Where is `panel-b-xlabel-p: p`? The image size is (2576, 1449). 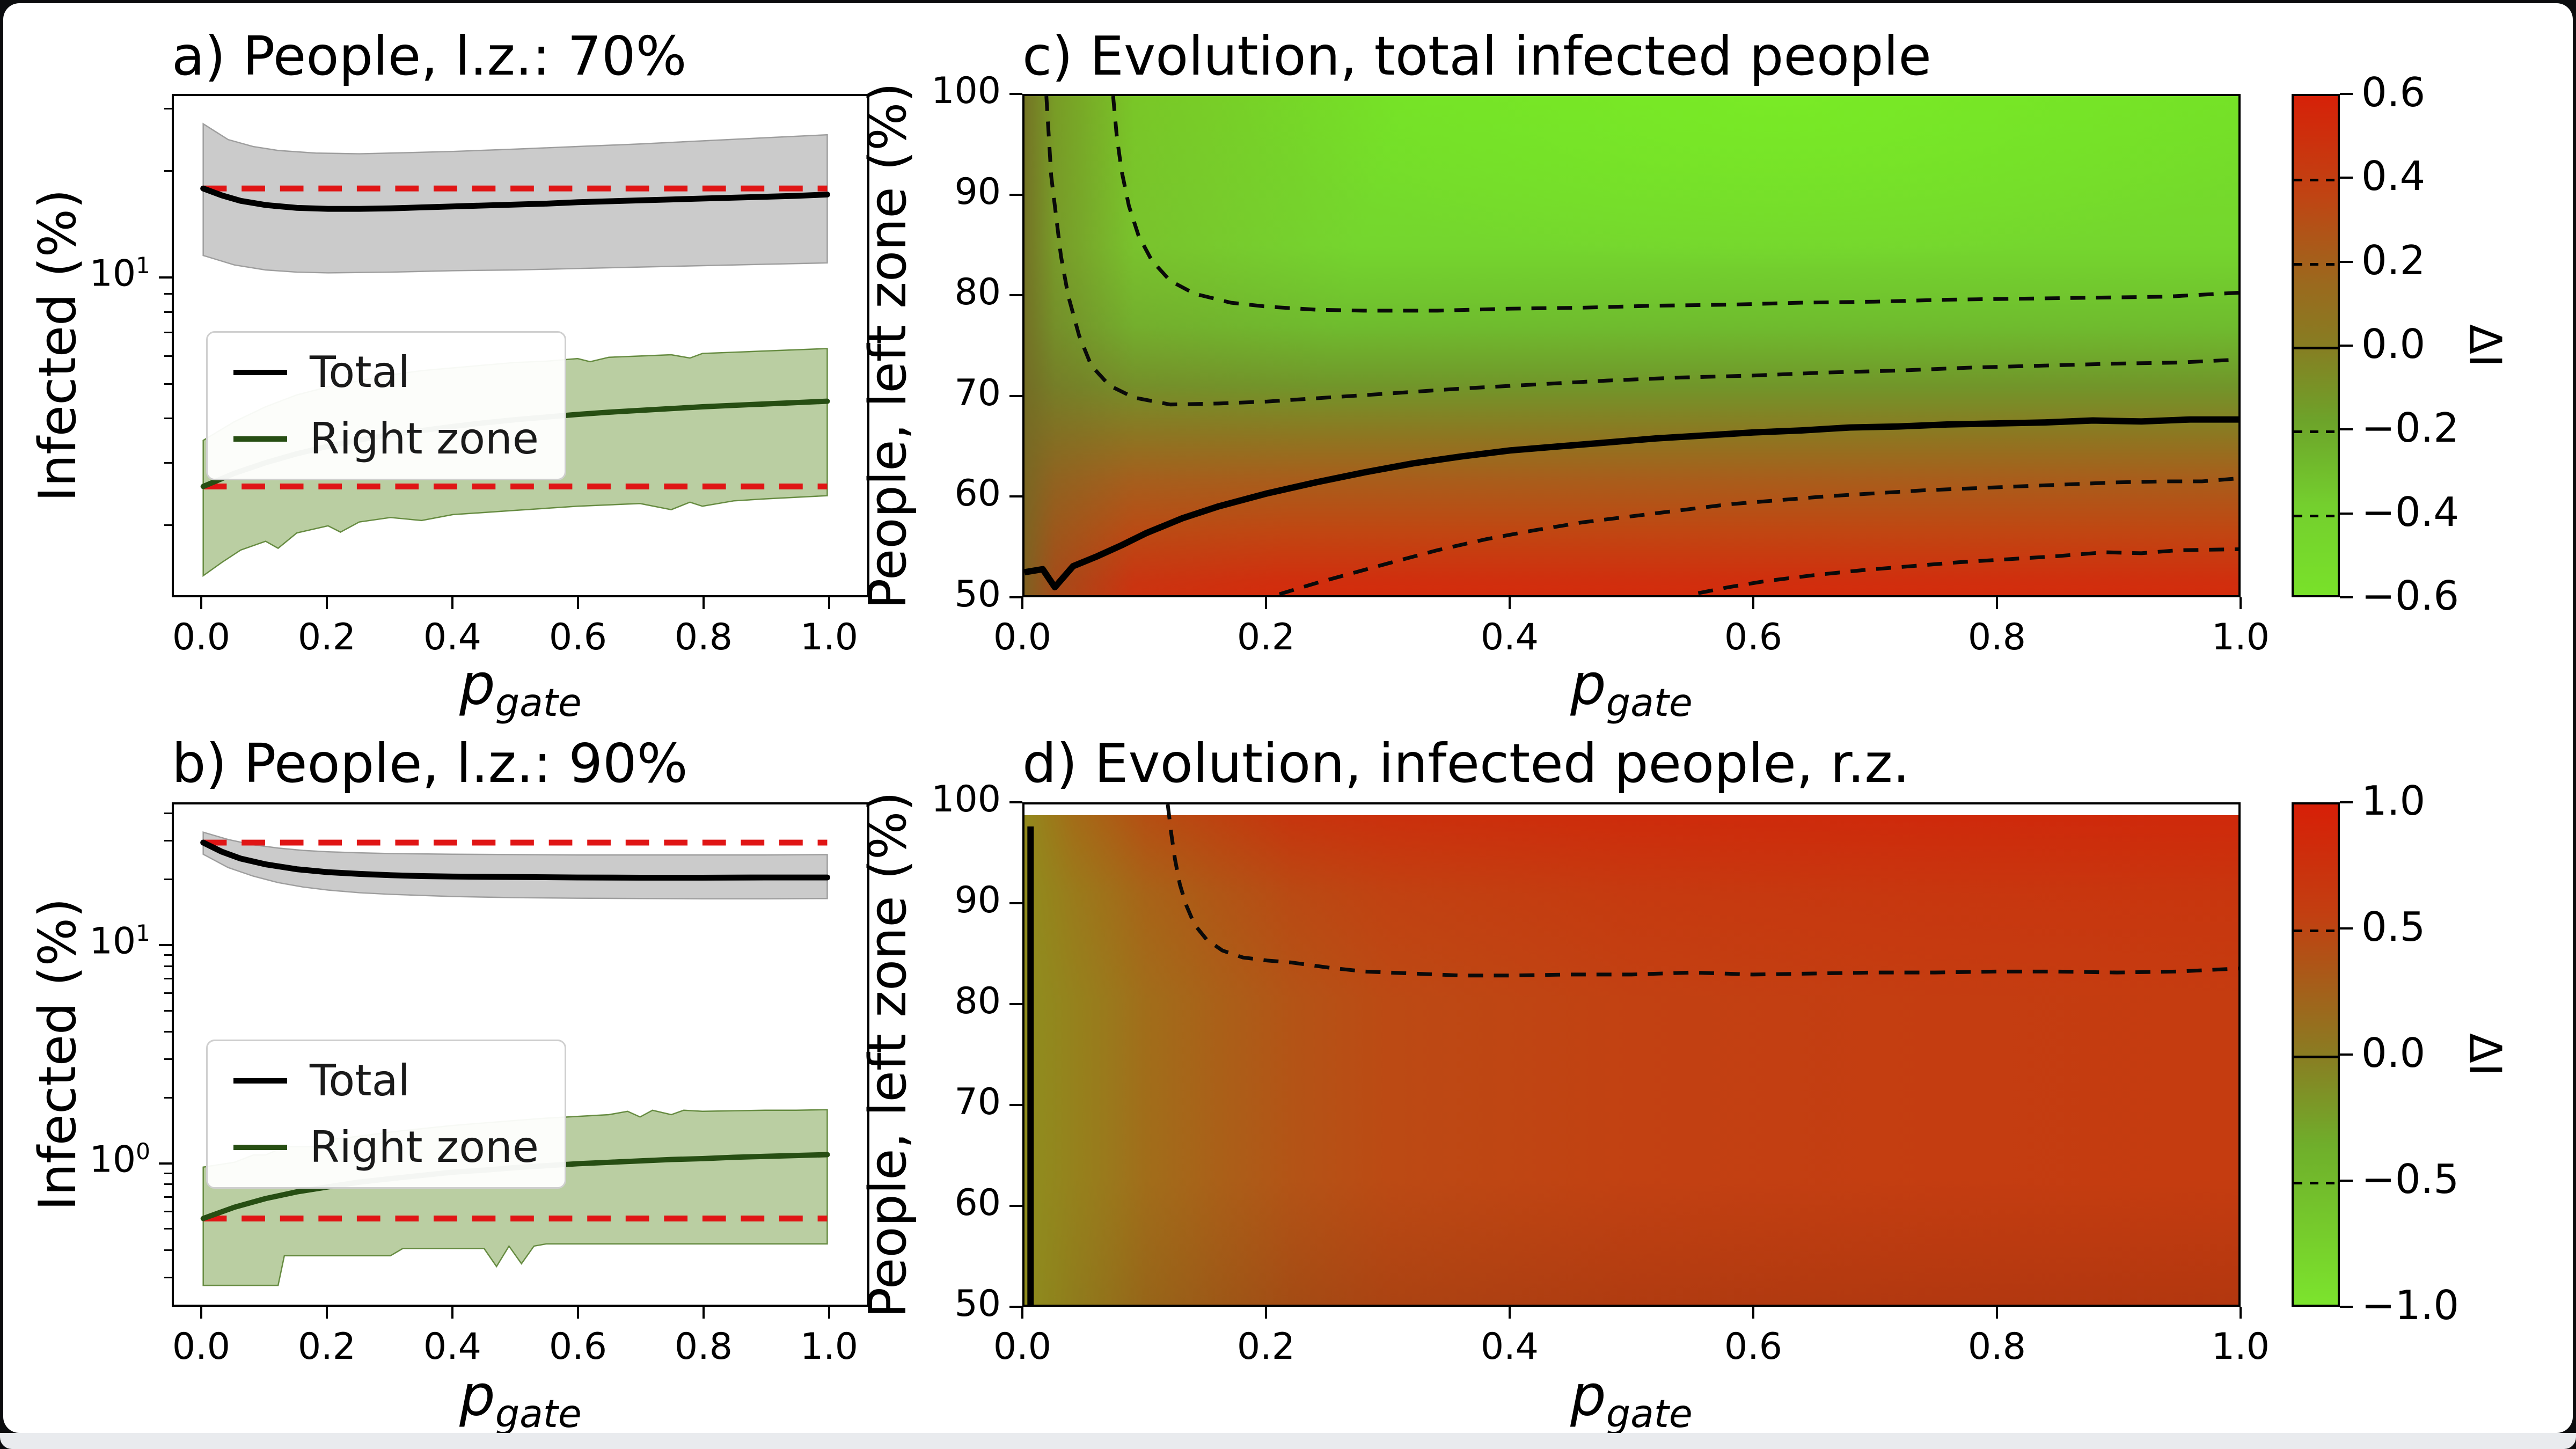 panel-b-xlabel-p: p is located at coordinates (477, 1396).